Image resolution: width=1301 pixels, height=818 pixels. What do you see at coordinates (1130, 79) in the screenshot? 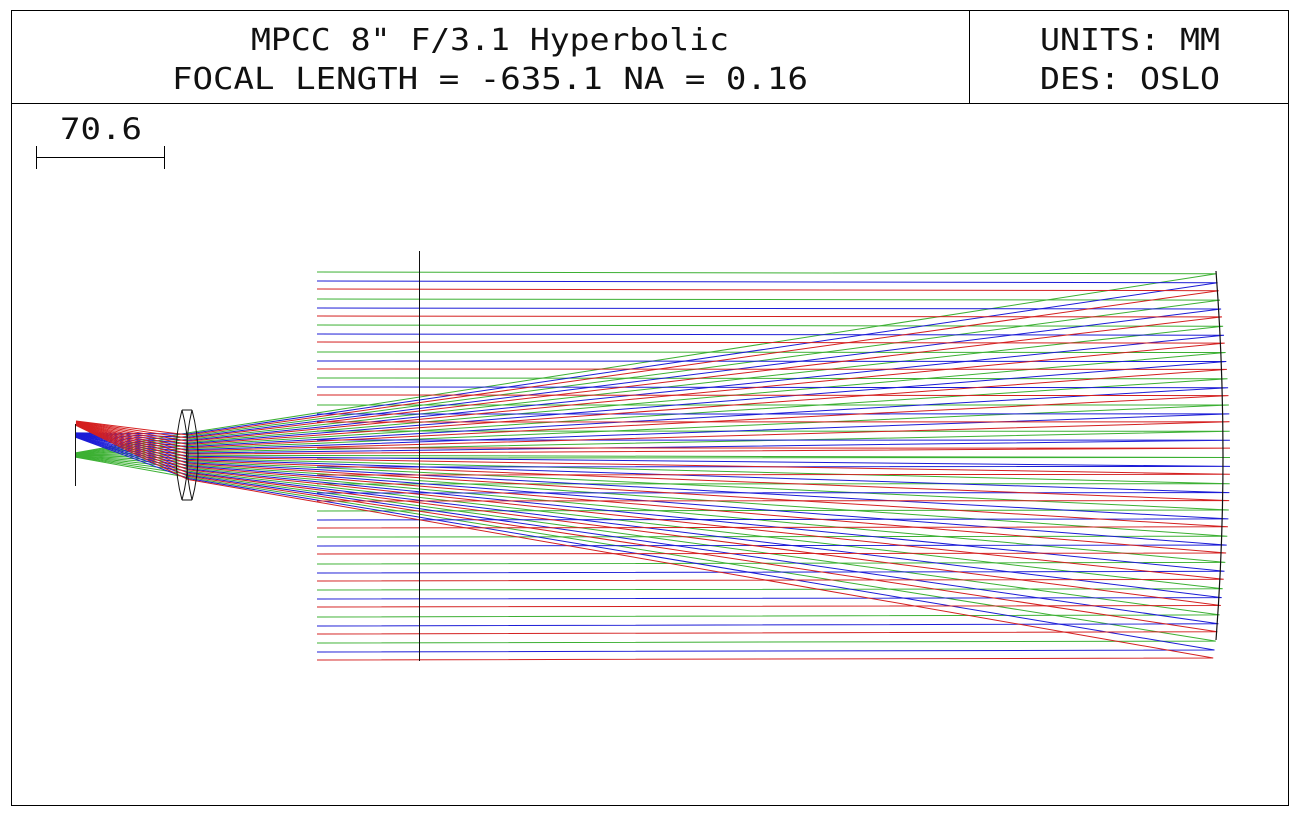
I see `designer-label: DES: OSLO` at bounding box center [1130, 79].